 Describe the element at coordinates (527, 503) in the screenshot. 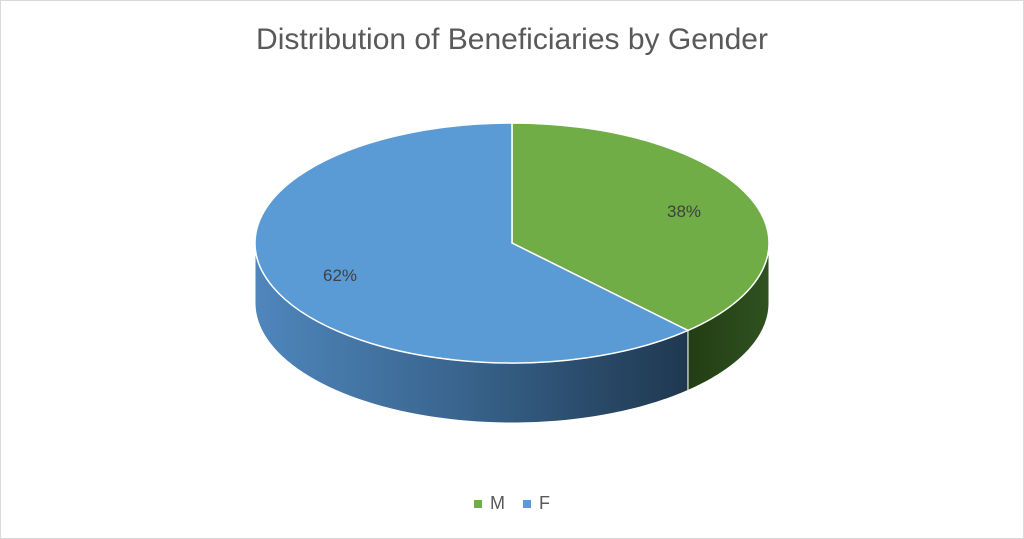

I see `legend-swatch-f` at that location.